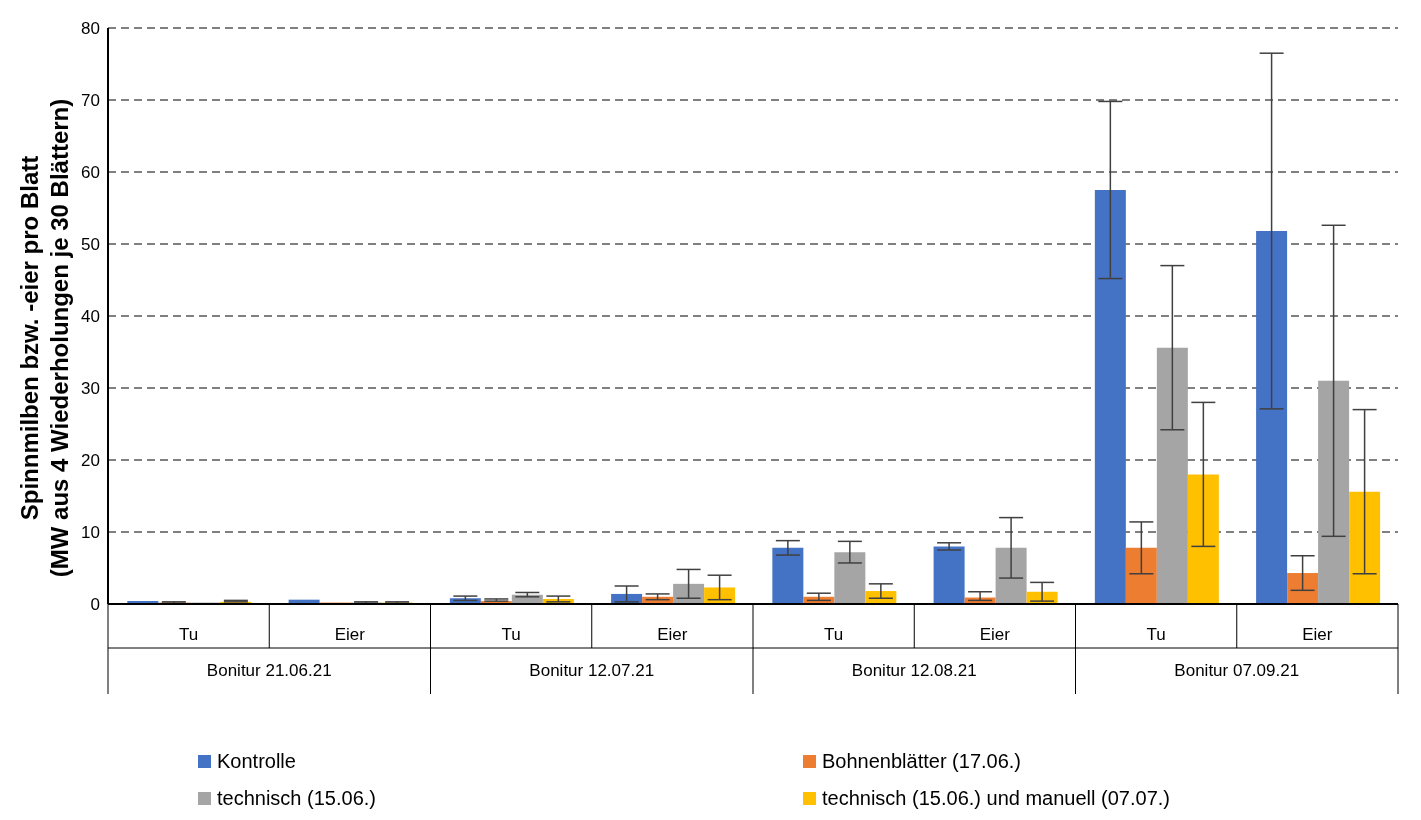 The height and width of the screenshot is (820, 1421). I want to click on legend-label: Bohnenblätter (17.06.), so click(922, 761).